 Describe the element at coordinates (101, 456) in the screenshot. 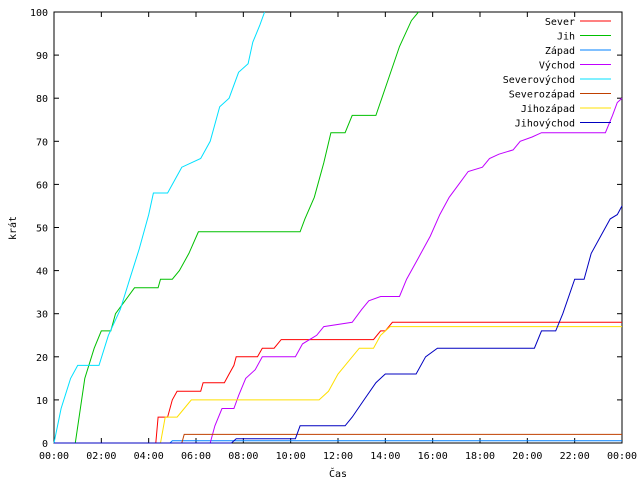

I see `x-tick-label: 02:00` at that location.